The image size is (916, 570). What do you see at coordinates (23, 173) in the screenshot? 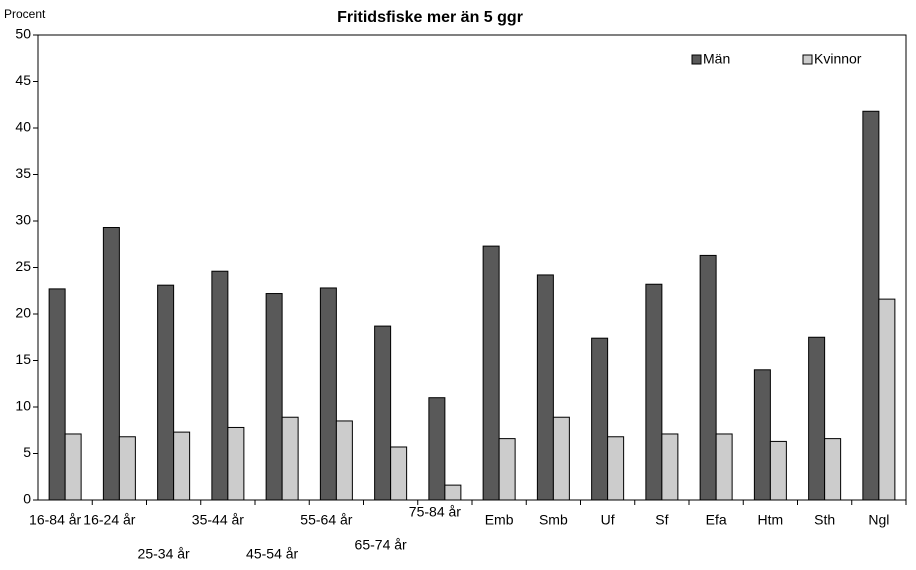
I see `y-tick-label: 35` at bounding box center [23, 173].